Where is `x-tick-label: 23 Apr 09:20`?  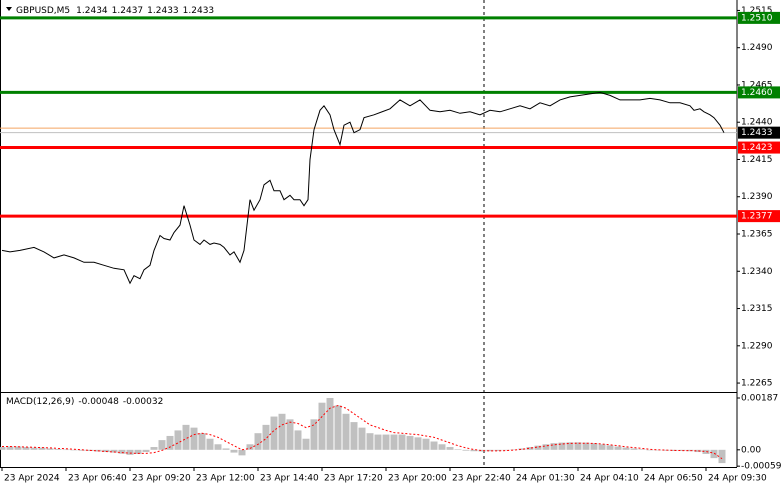
x-tick-label: 23 Apr 09:20 is located at coordinates (161, 479).